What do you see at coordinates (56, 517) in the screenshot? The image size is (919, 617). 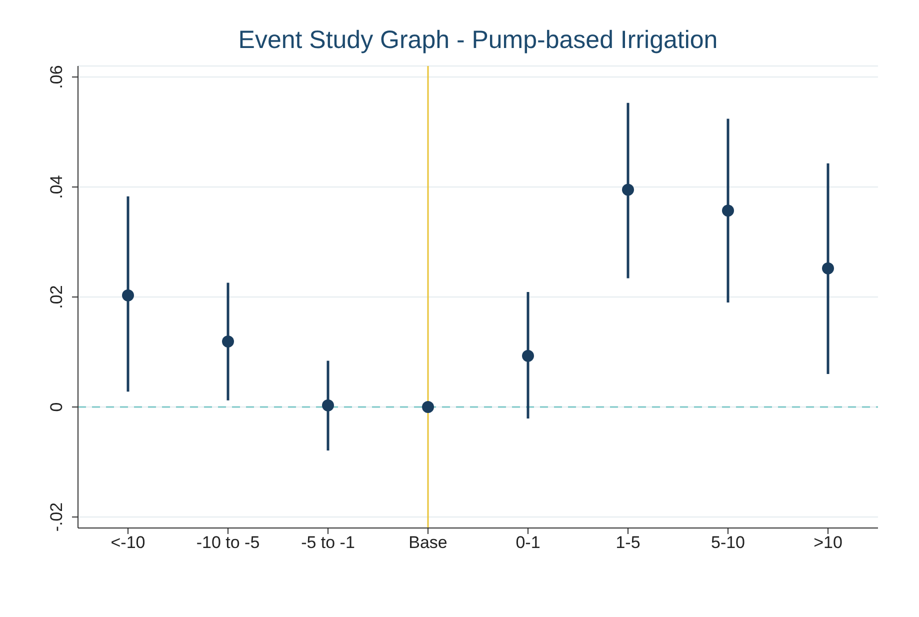 I see `y-tick-label: -.02` at bounding box center [56, 517].